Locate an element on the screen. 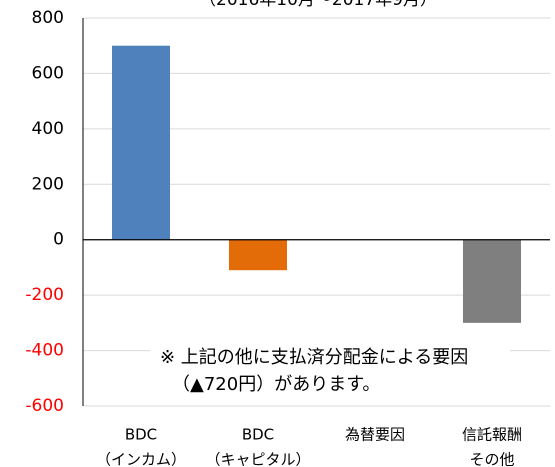 This screenshot has height=467, width=555. chart-subtitle: （2016年10月～2017年9月） is located at coordinates (318, 5).